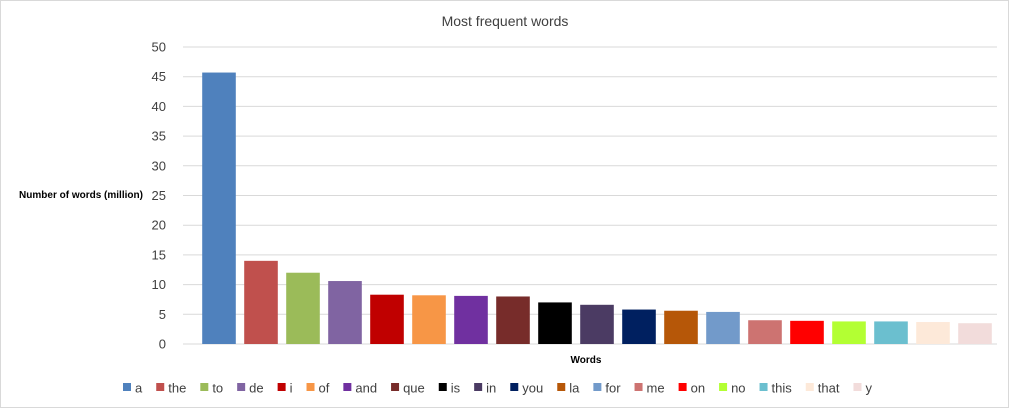 The width and height of the screenshot is (1009, 408). What do you see at coordinates (303, 308) in the screenshot?
I see `bar-to` at bounding box center [303, 308].